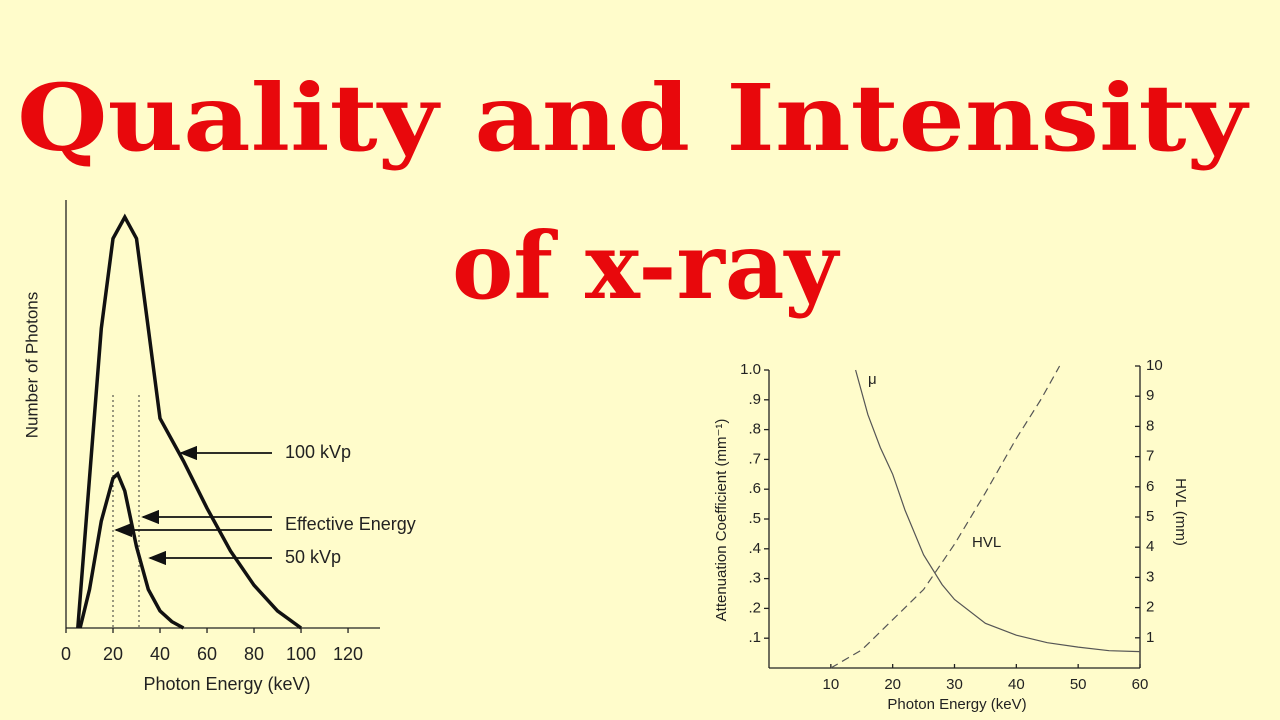 Image resolution: width=1280 pixels, height=720 pixels. What do you see at coordinates (954, 684) in the screenshot?
I see `x-tick-label: 30` at bounding box center [954, 684].